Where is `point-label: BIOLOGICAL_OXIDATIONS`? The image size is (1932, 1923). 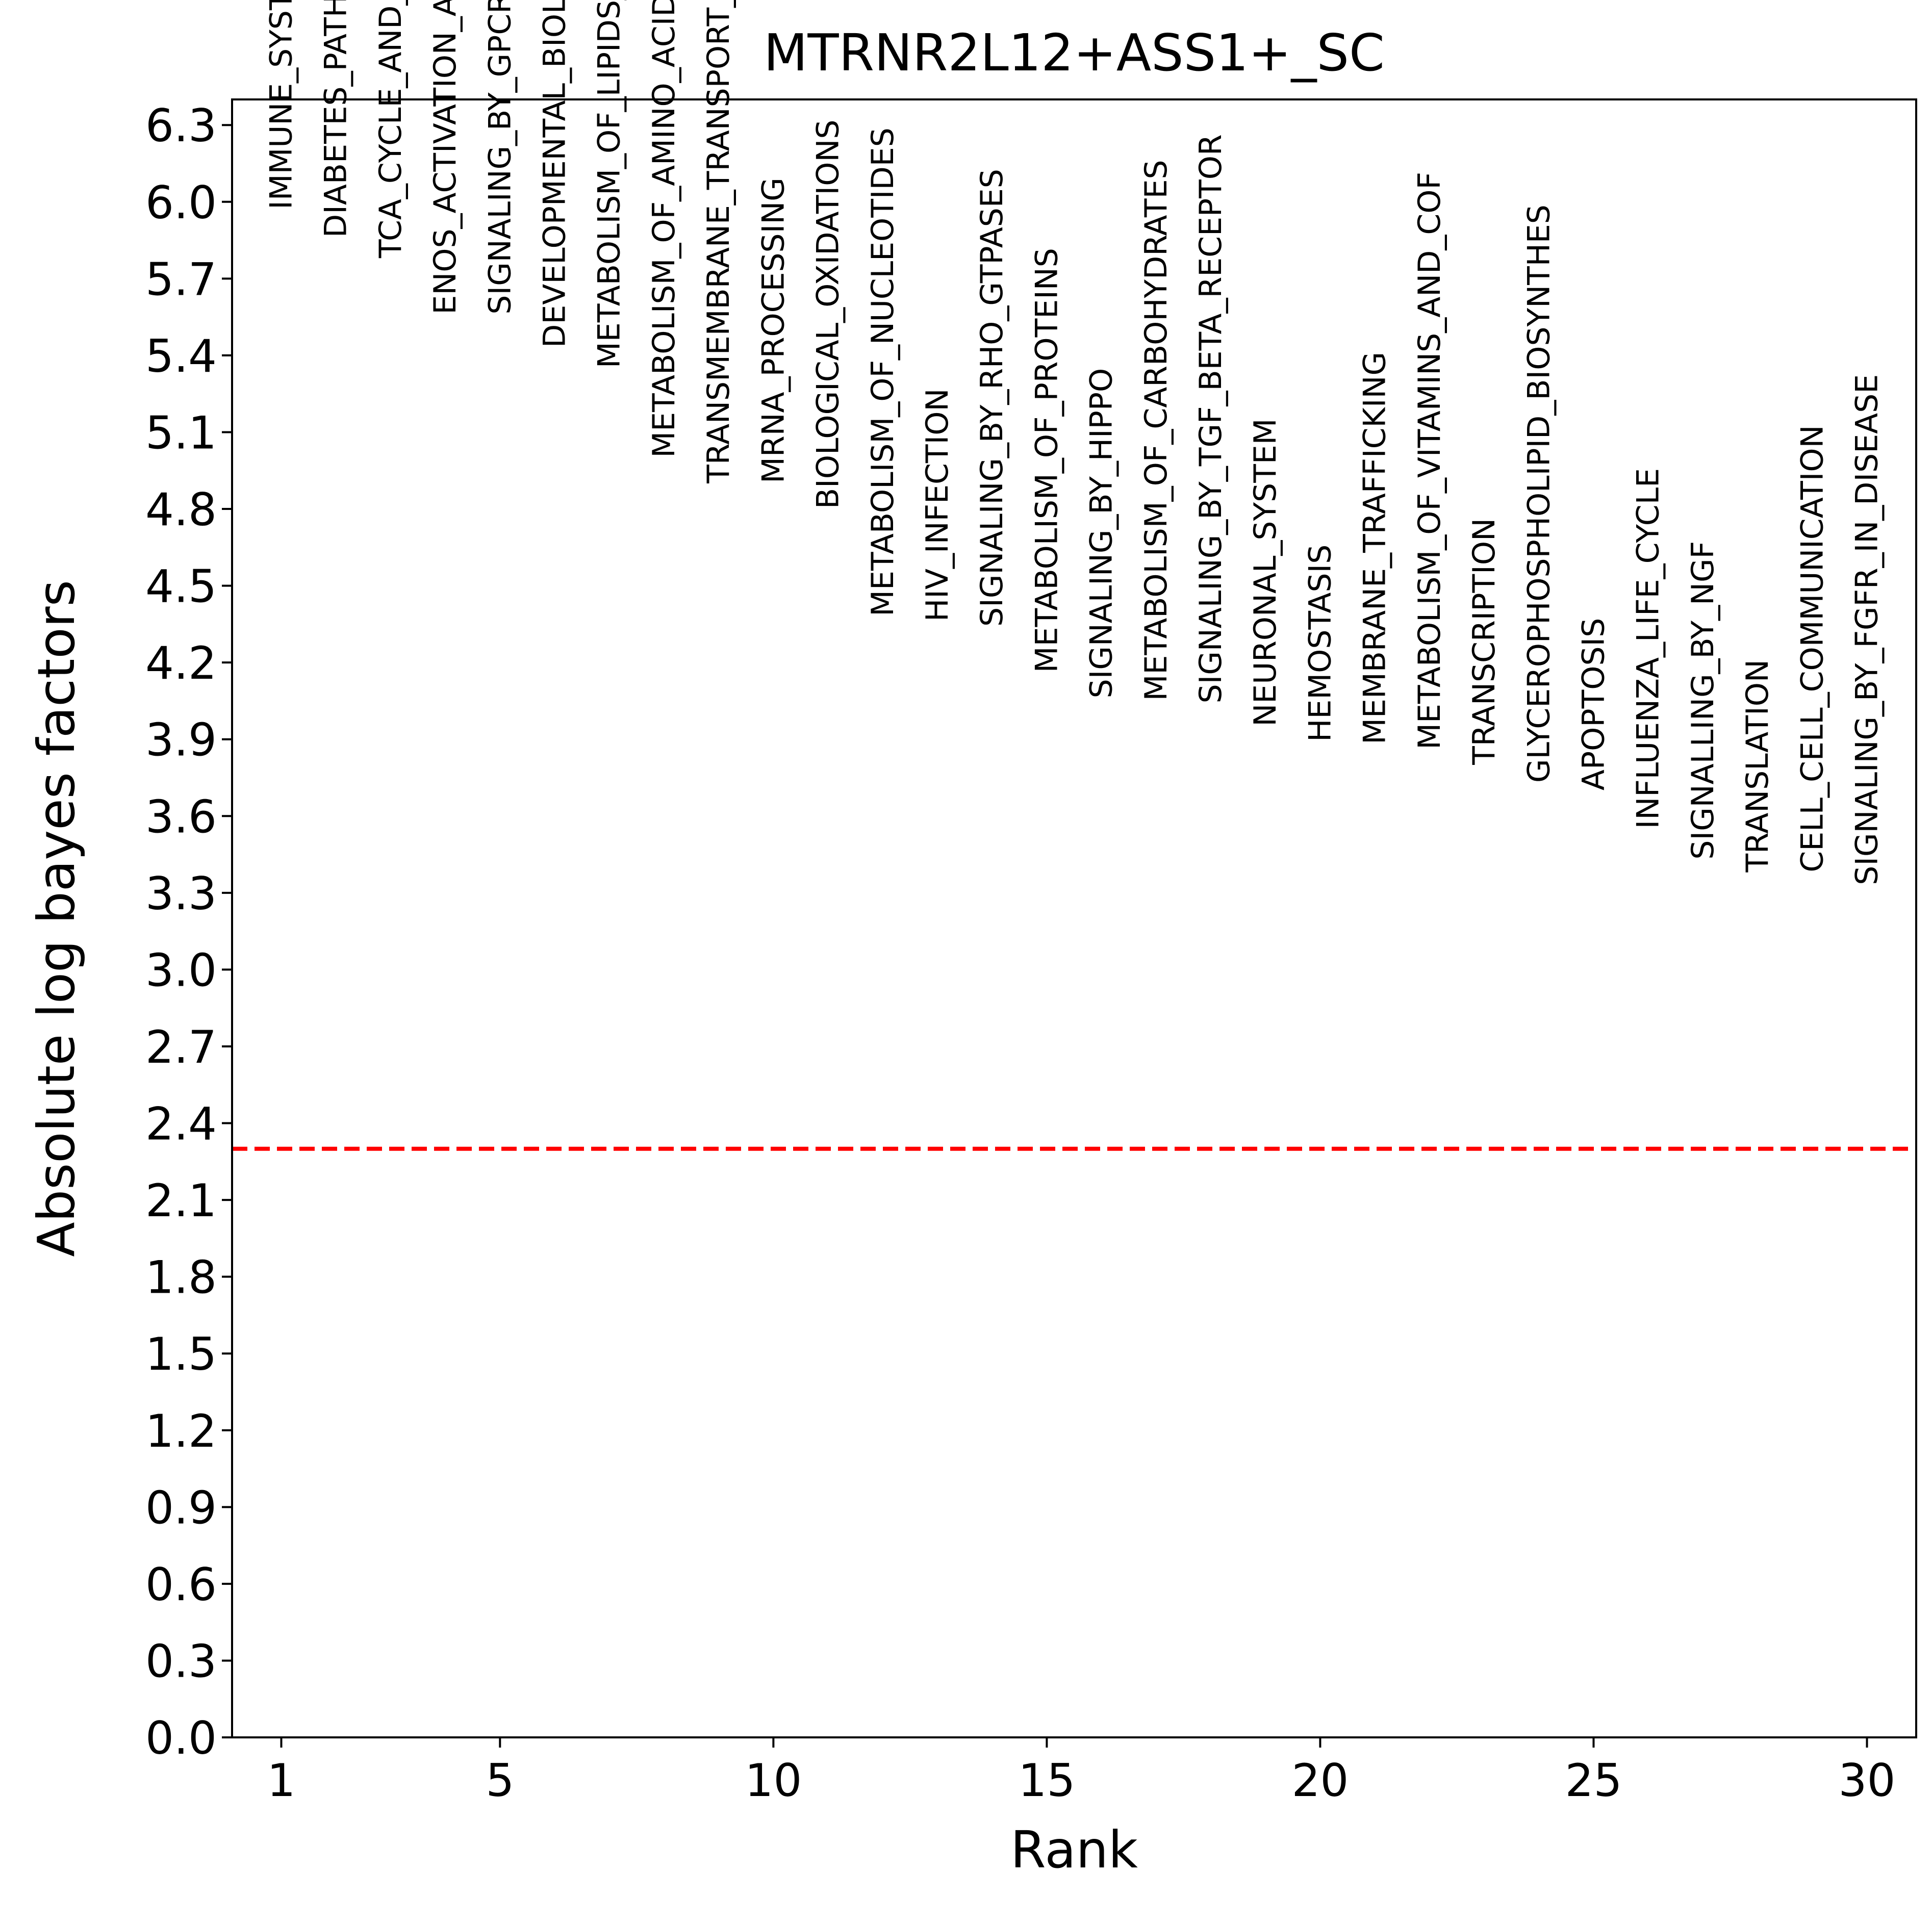
point-label: BIOLOGICAL_OXIDATIONS is located at coordinates (828, 315).